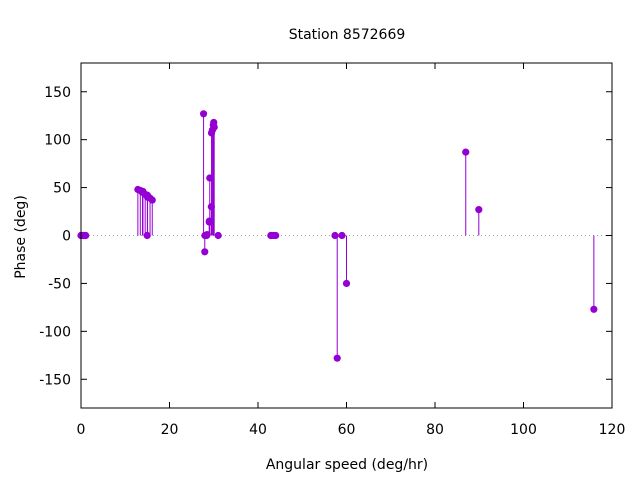 This screenshot has width=640, height=480. What do you see at coordinates (258, 430) in the screenshot?
I see `x-tick-label: 40` at bounding box center [258, 430].